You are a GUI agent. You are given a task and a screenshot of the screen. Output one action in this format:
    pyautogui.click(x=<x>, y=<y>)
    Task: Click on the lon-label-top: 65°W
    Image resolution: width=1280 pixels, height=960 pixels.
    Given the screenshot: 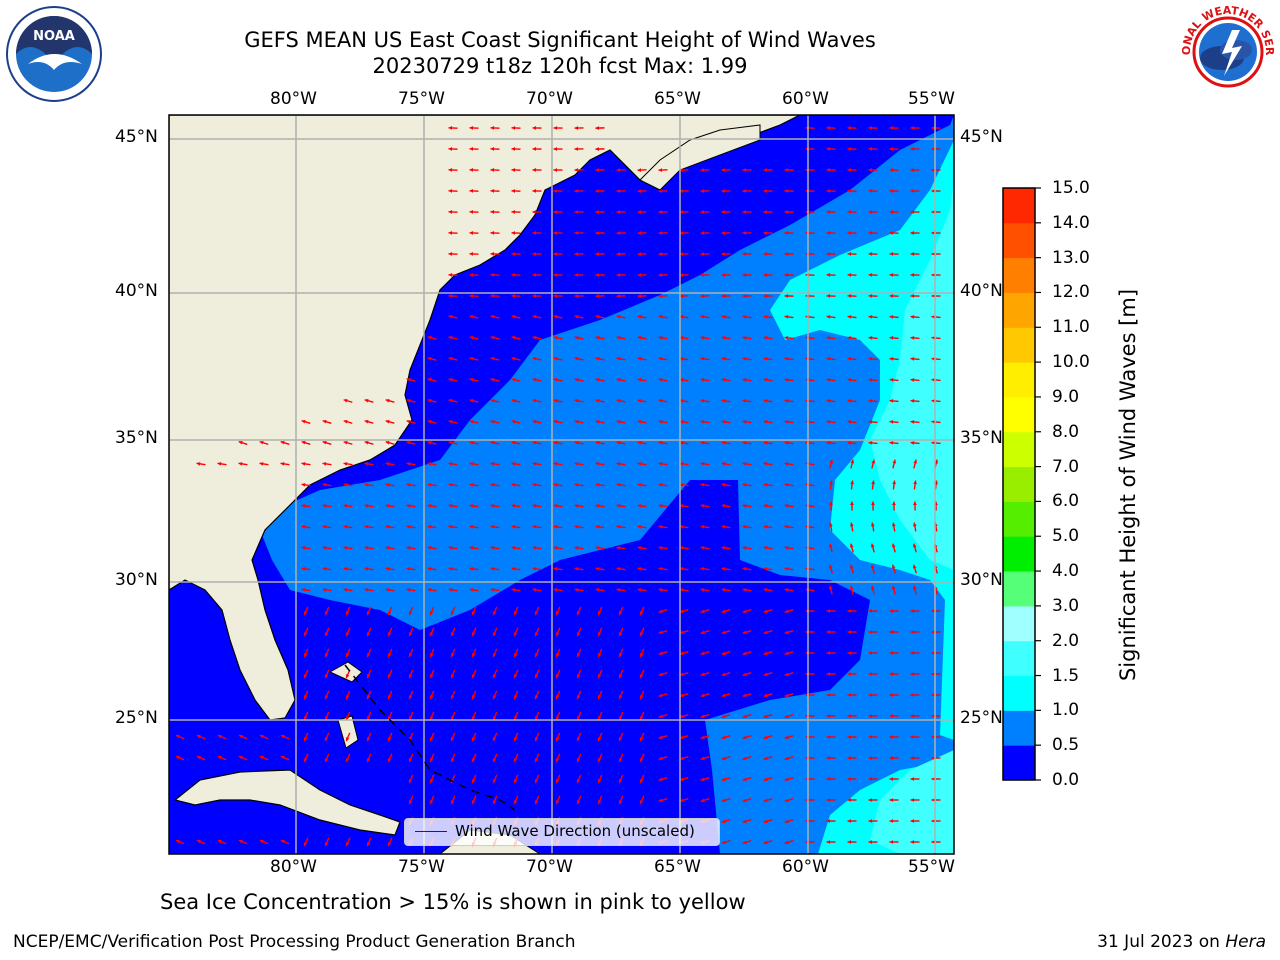 What is the action you would take?
    pyautogui.click(x=677, y=99)
    